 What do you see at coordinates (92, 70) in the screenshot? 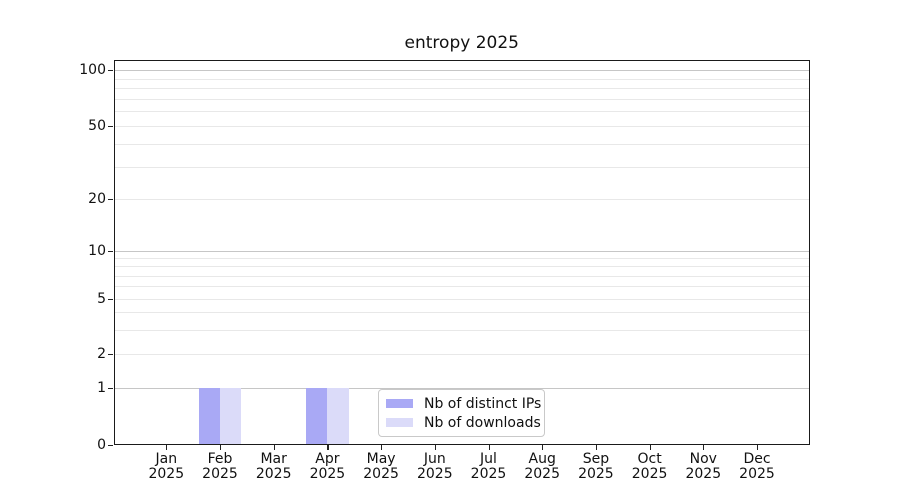
I see `y-tick-label-100: 100` at bounding box center [92, 70].